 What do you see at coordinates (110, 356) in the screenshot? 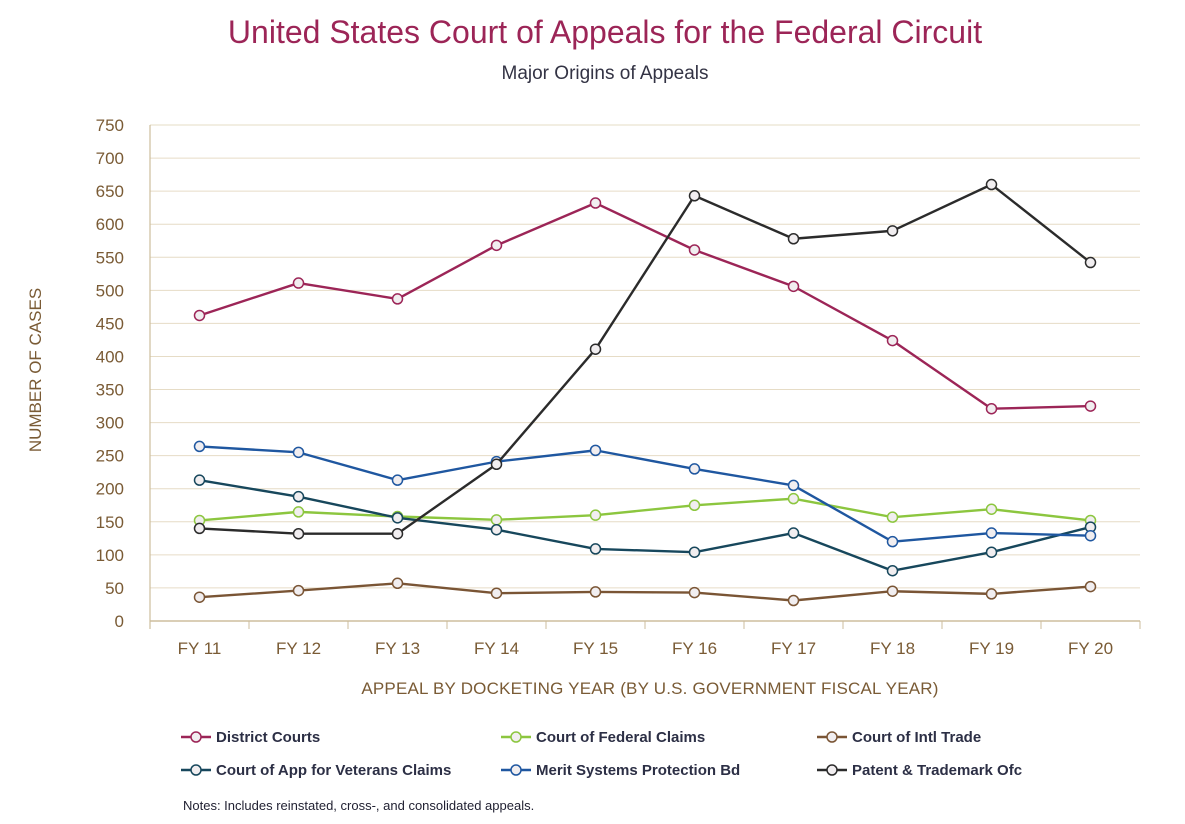
I see `y-tick-label: 400` at bounding box center [110, 356].